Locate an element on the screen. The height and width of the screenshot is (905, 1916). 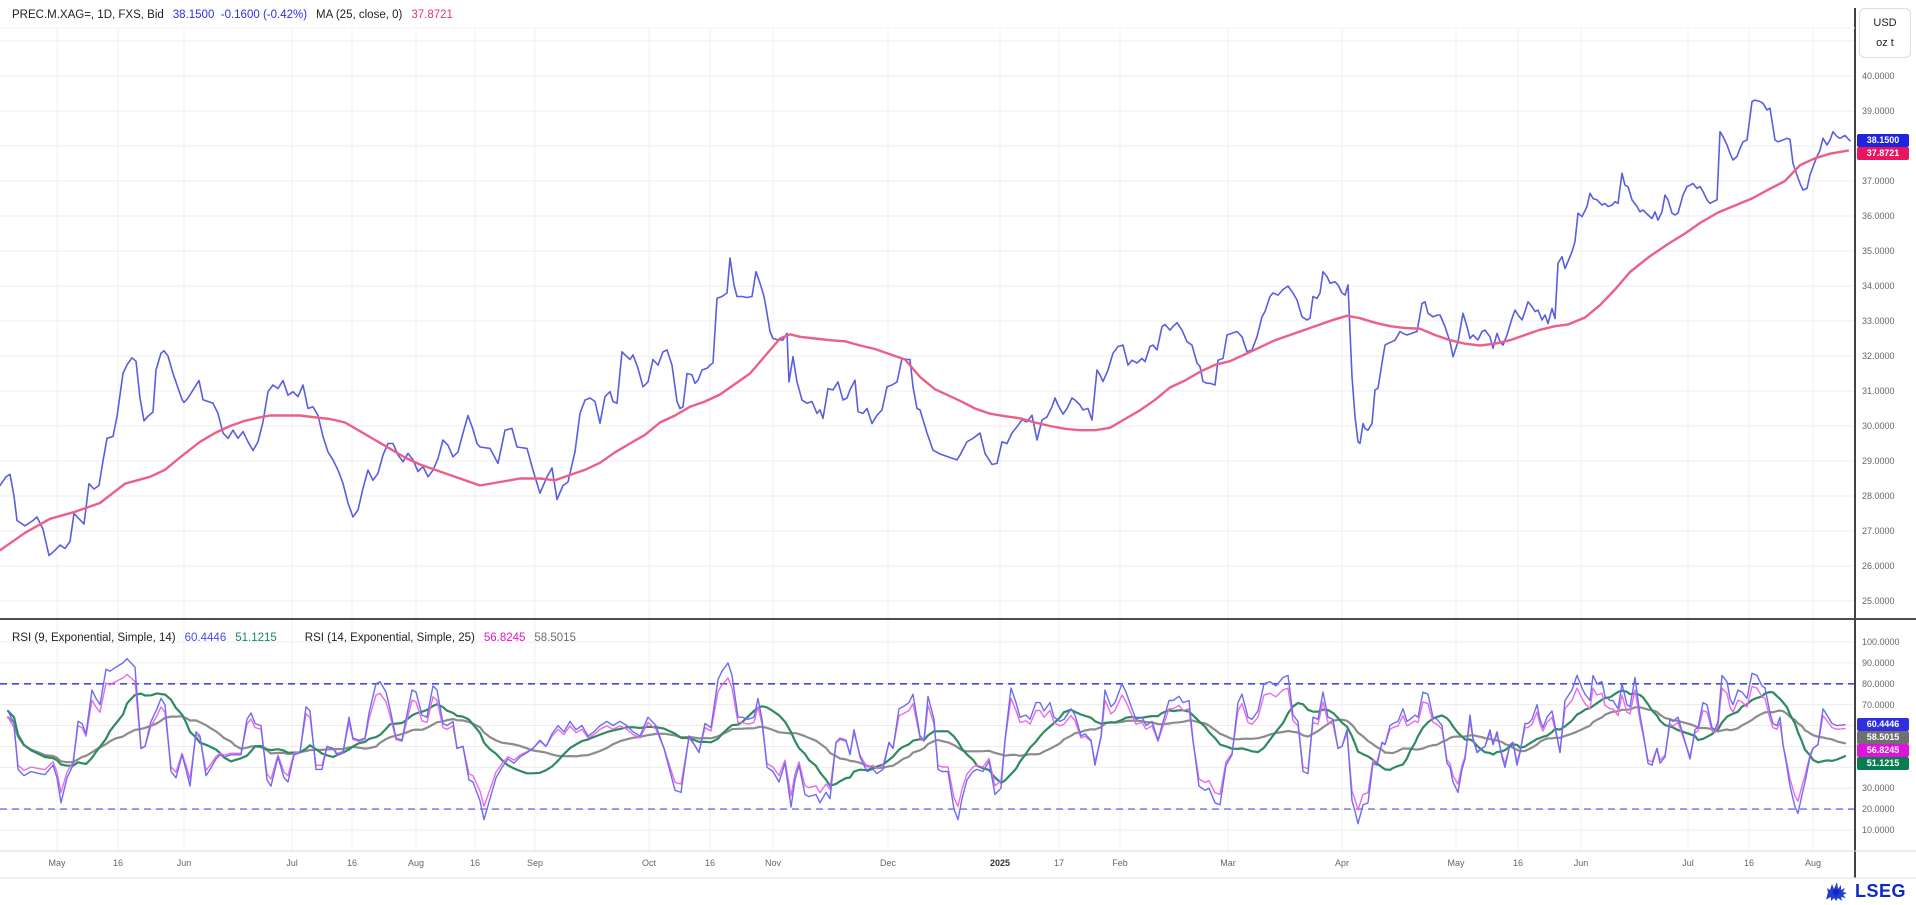
price-axis-tick: 26.0000 is located at coordinates (1878, 566).